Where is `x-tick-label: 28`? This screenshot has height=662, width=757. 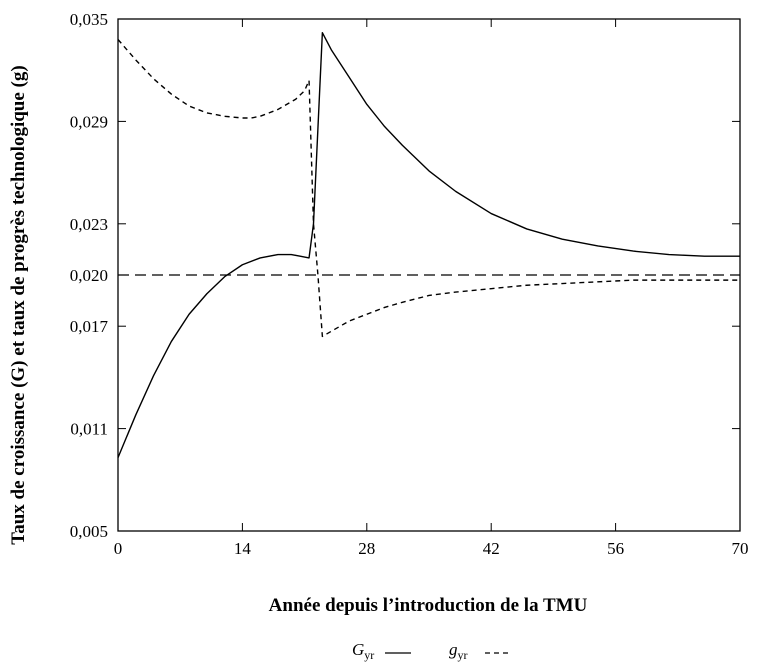 x-tick-label: 28 is located at coordinates (366, 548).